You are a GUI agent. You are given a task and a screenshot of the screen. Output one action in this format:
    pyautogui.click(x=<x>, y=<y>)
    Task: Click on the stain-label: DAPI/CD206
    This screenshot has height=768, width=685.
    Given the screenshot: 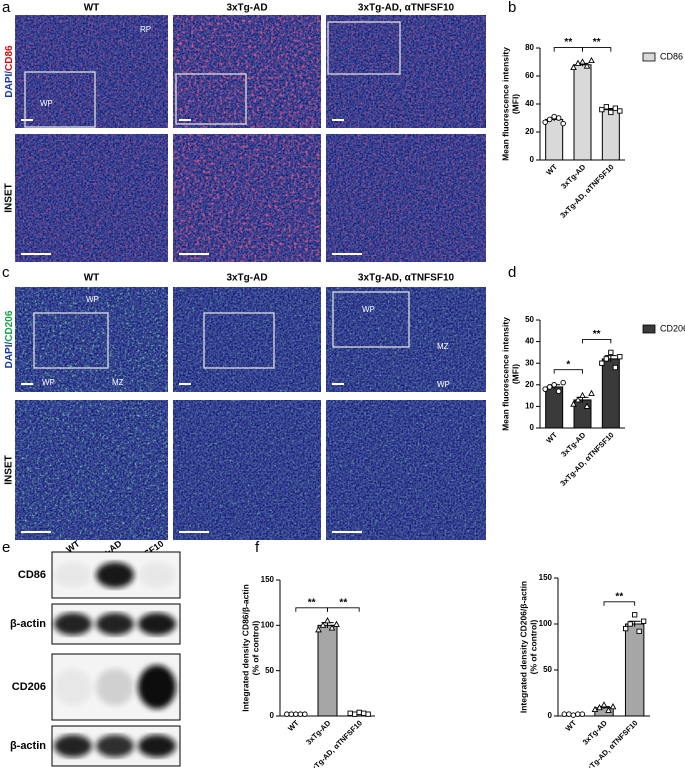 What is the action you would take?
    pyautogui.click(x=9, y=339)
    